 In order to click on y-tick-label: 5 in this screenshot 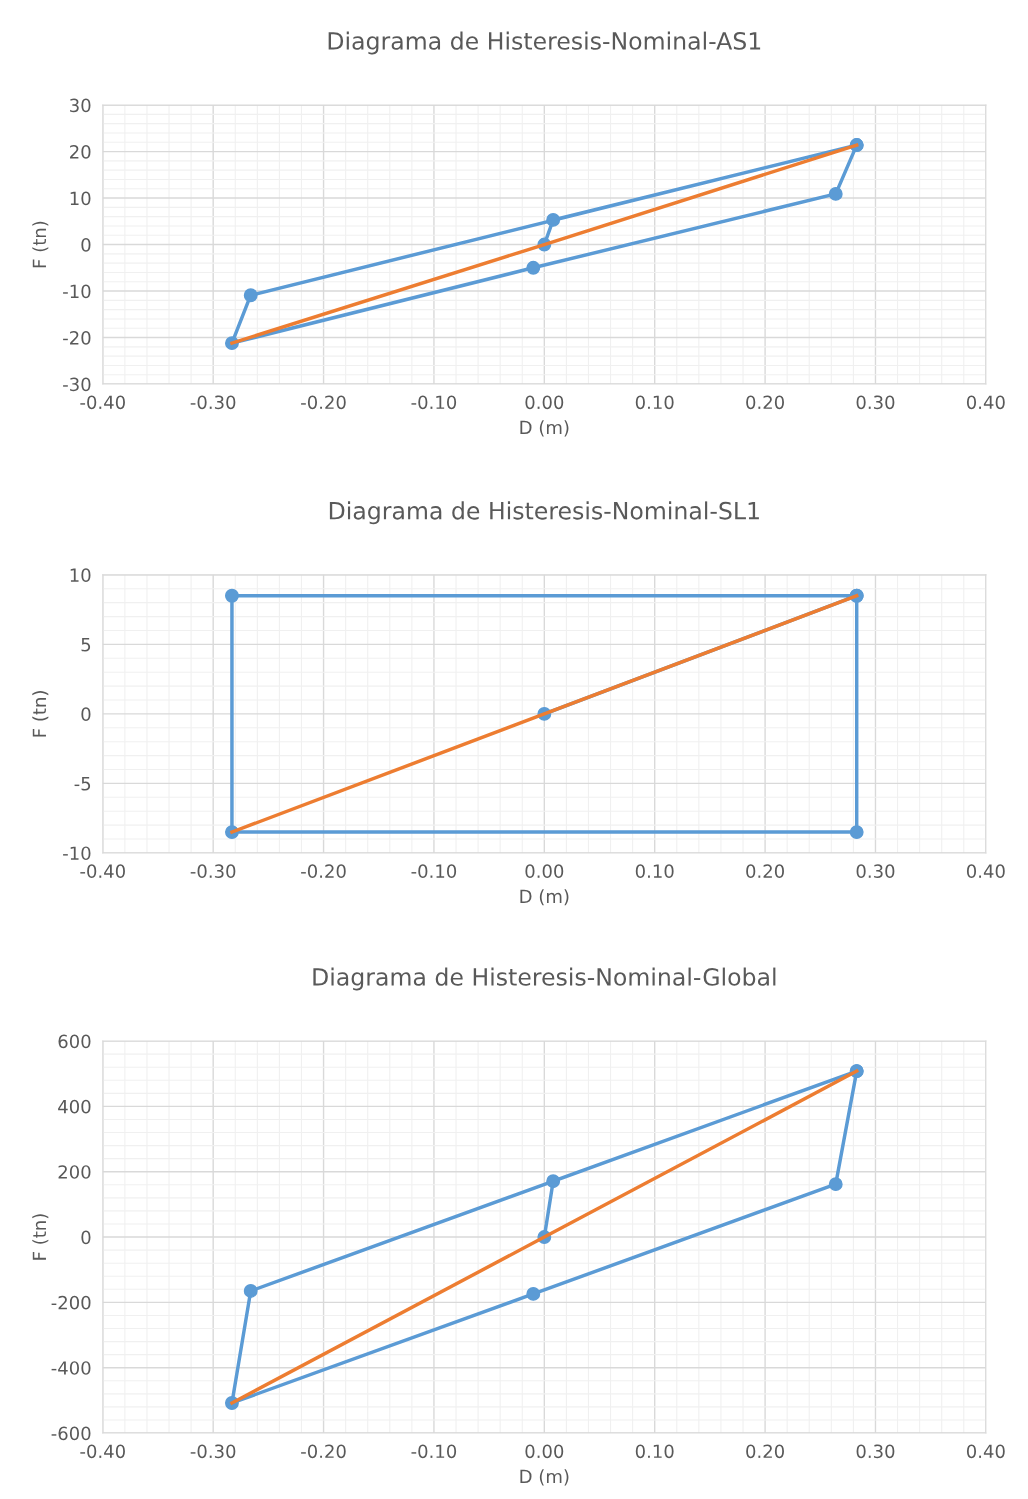, I will do `click(86, 645)`.